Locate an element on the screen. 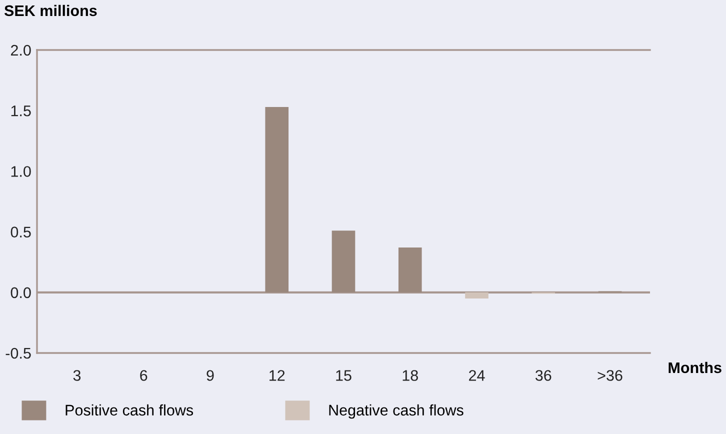 The height and width of the screenshot is (434, 726). y-tick-label: 1.5 is located at coordinates (21, 111).